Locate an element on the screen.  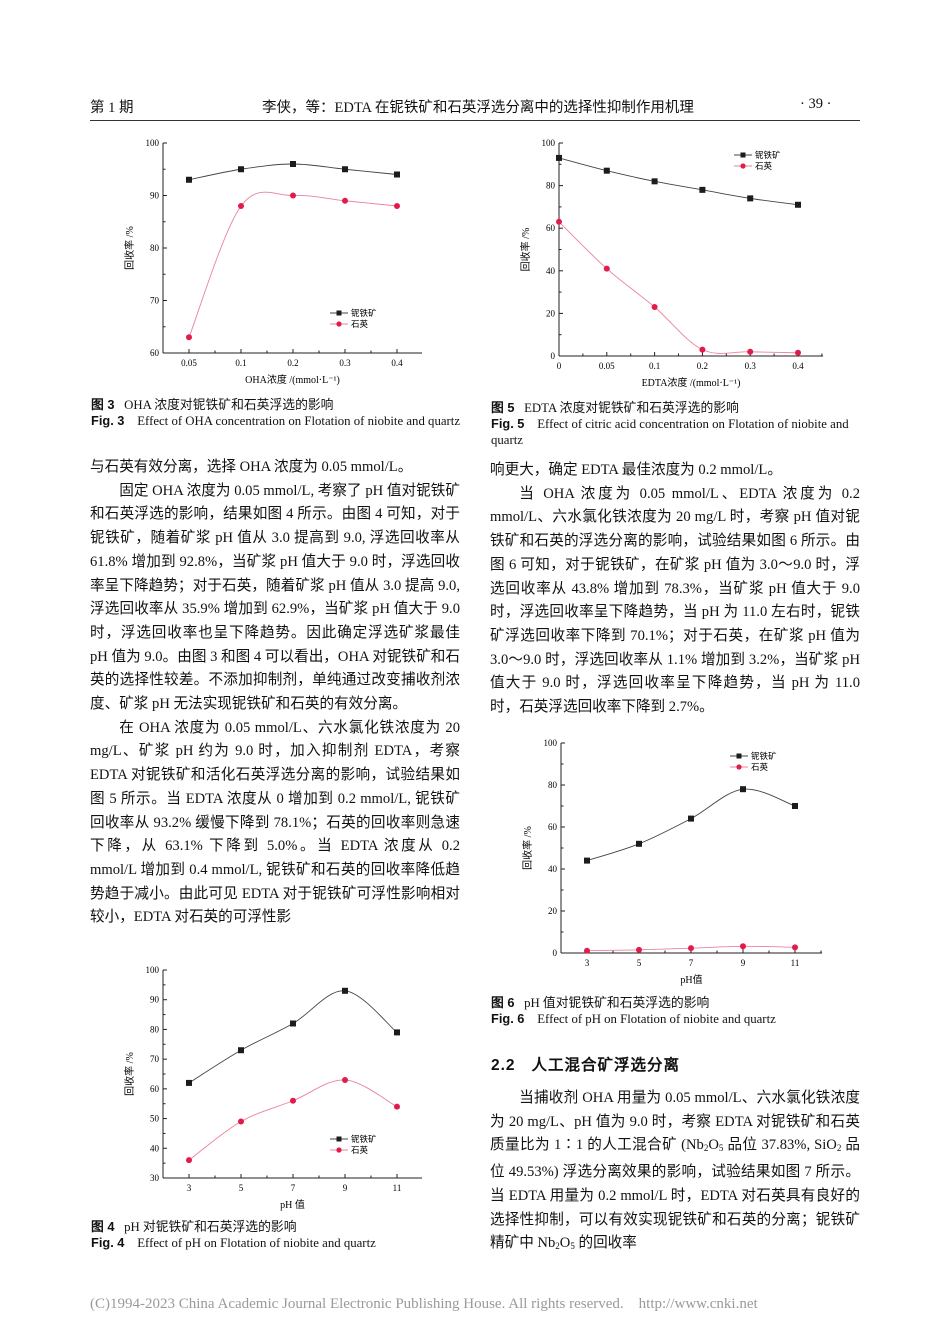
fig3-label-en: Fig. 3 is located at coordinates (108, 420).